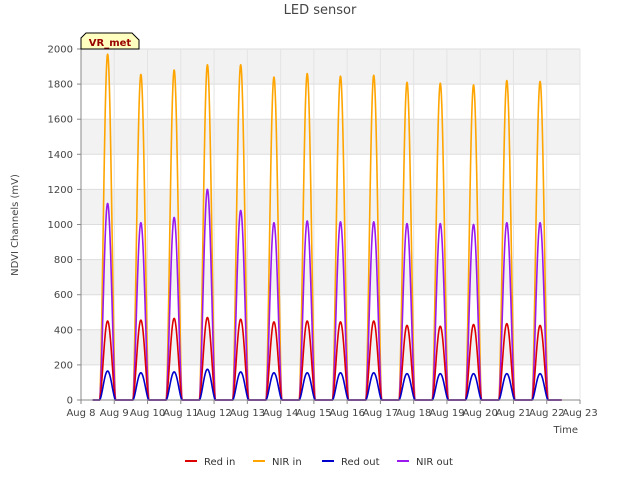 The height and width of the screenshot is (480, 640). I want to click on x-tick-label: Aug 22, so click(546, 413).